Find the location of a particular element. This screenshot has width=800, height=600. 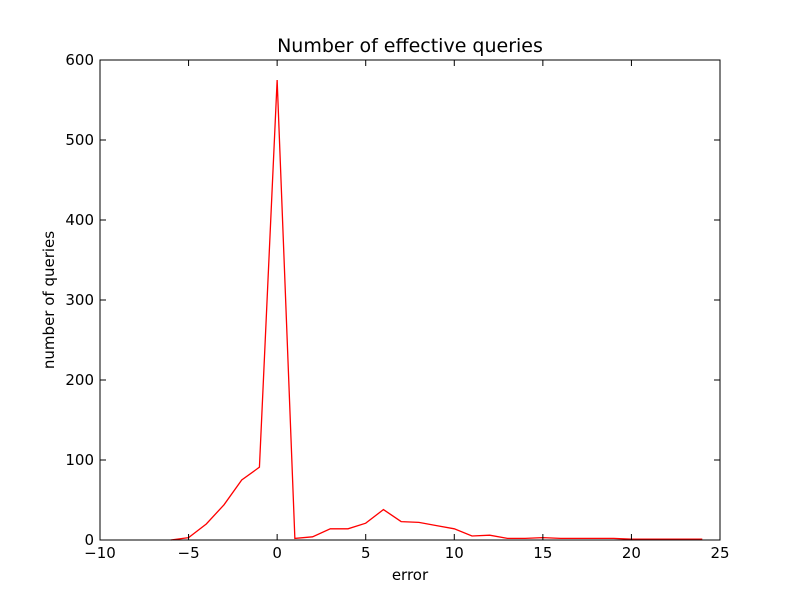

x-tick-label: 5 is located at coordinates (366, 553).